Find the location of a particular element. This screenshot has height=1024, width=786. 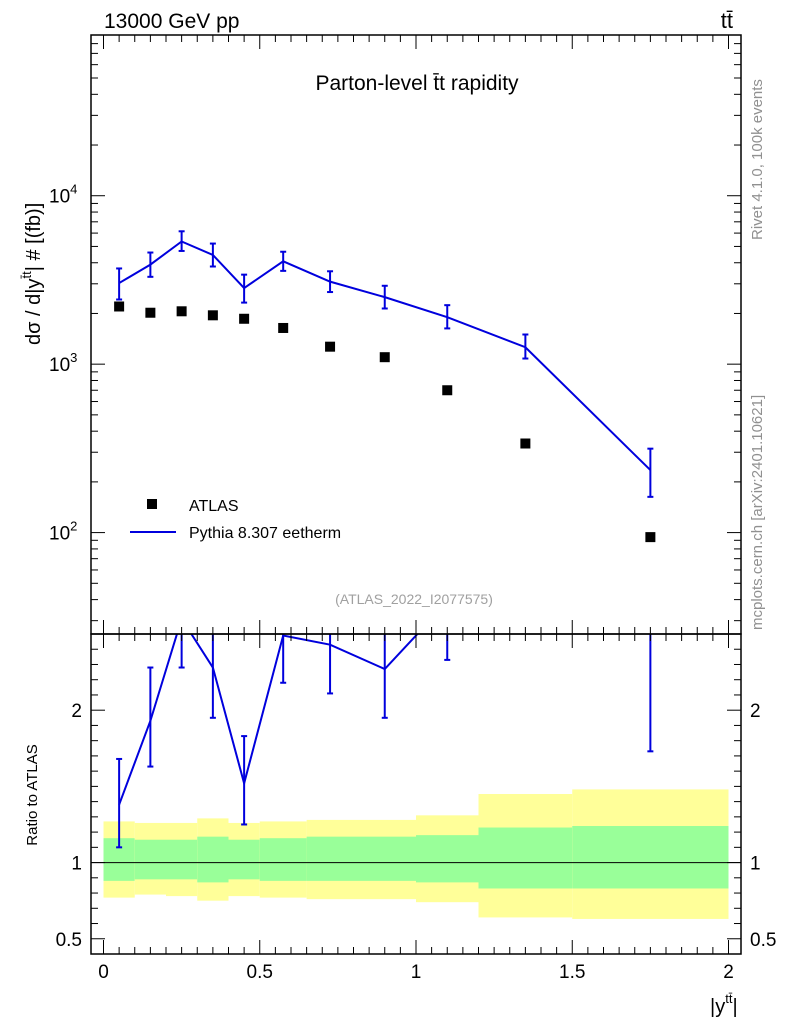

ratio-ytick-label-left-0: 0.5 is located at coordinates (69, 940).